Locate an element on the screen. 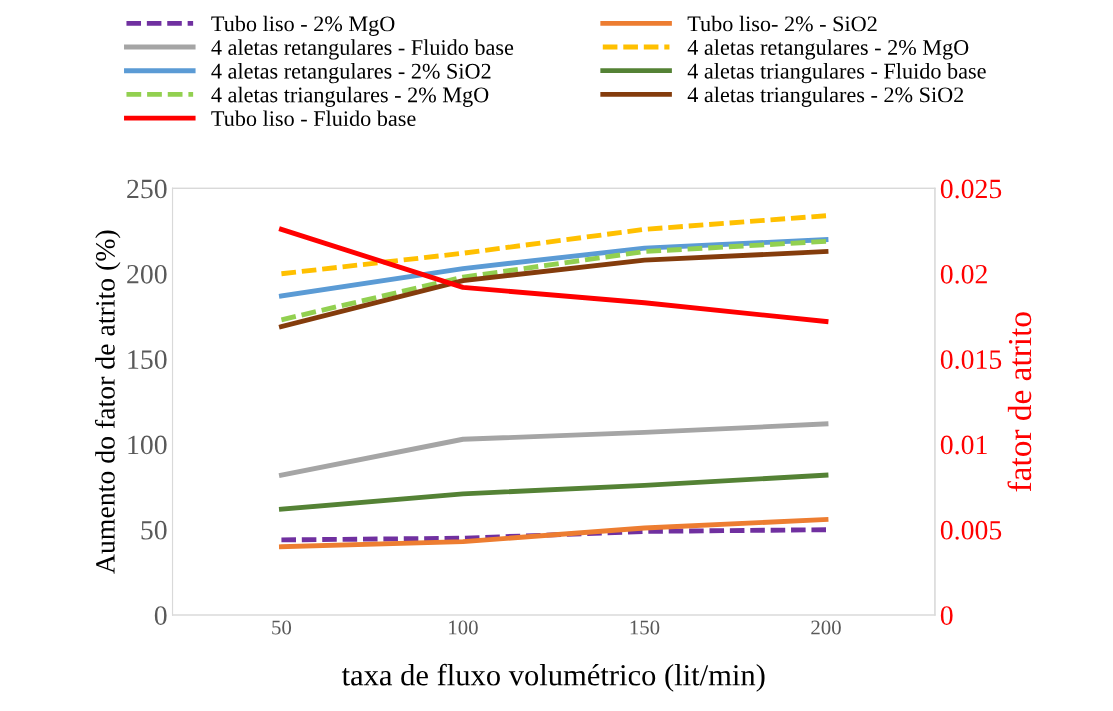 This screenshot has height=711, width=1113. legend-label: 4 aletas triangulares - 2% MgO is located at coordinates (350, 96).